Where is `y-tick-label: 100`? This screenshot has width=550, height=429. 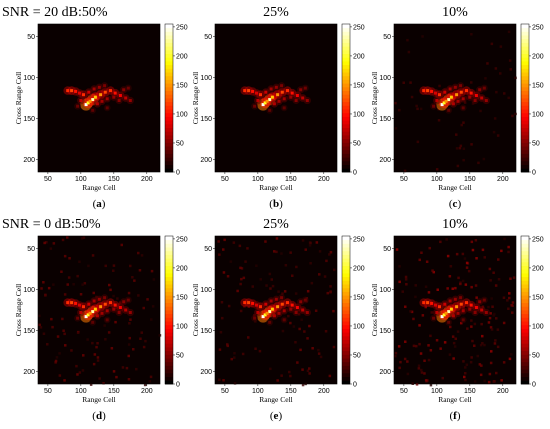 y-tick-label: 100 is located at coordinates (385, 290).